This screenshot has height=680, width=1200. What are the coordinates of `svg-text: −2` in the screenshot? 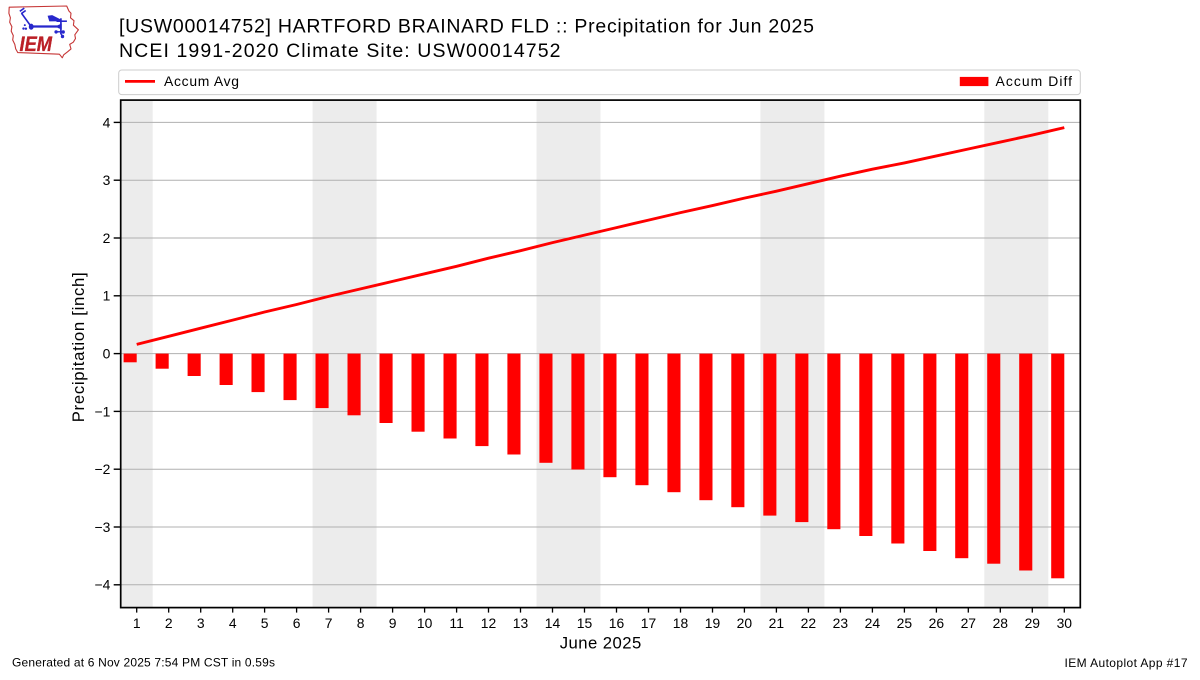 It's located at (103, 469).